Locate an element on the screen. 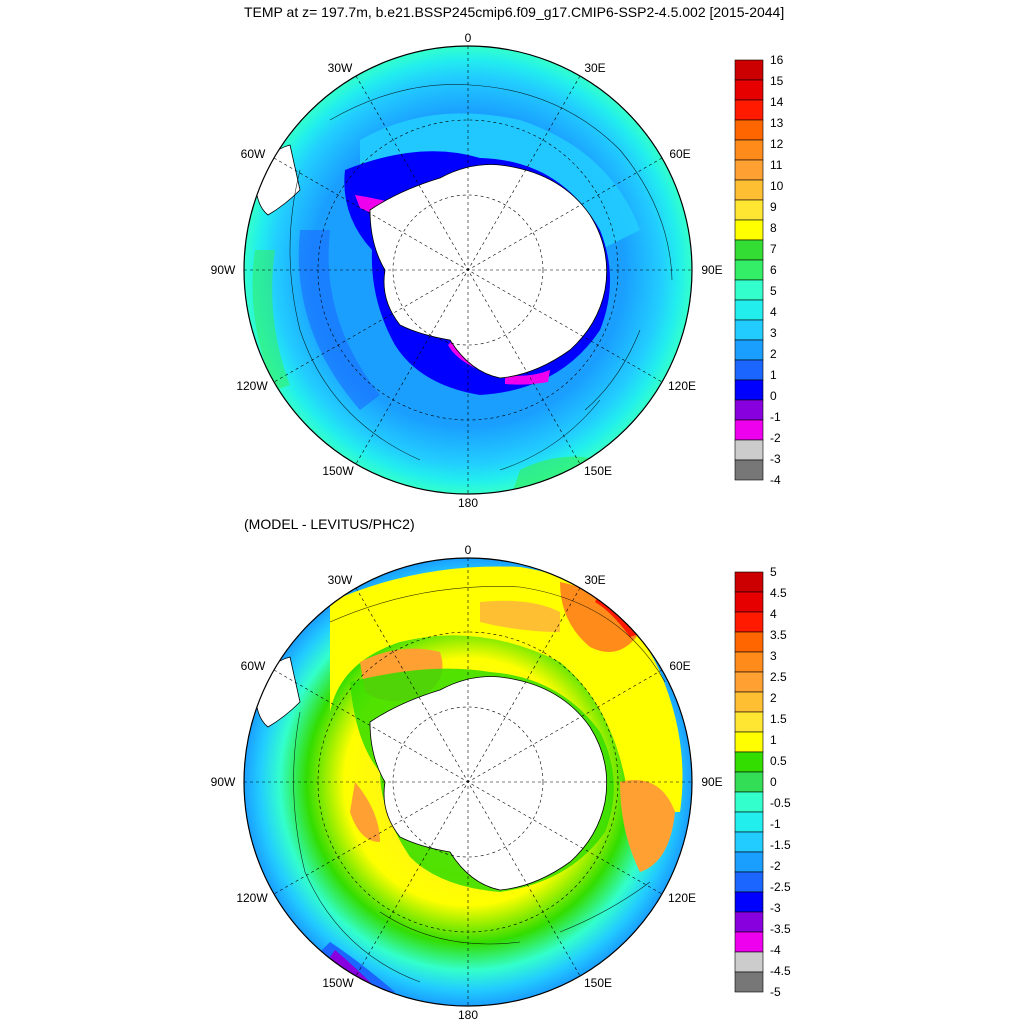  top-colorbar-label: 6 is located at coordinates (773, 270).